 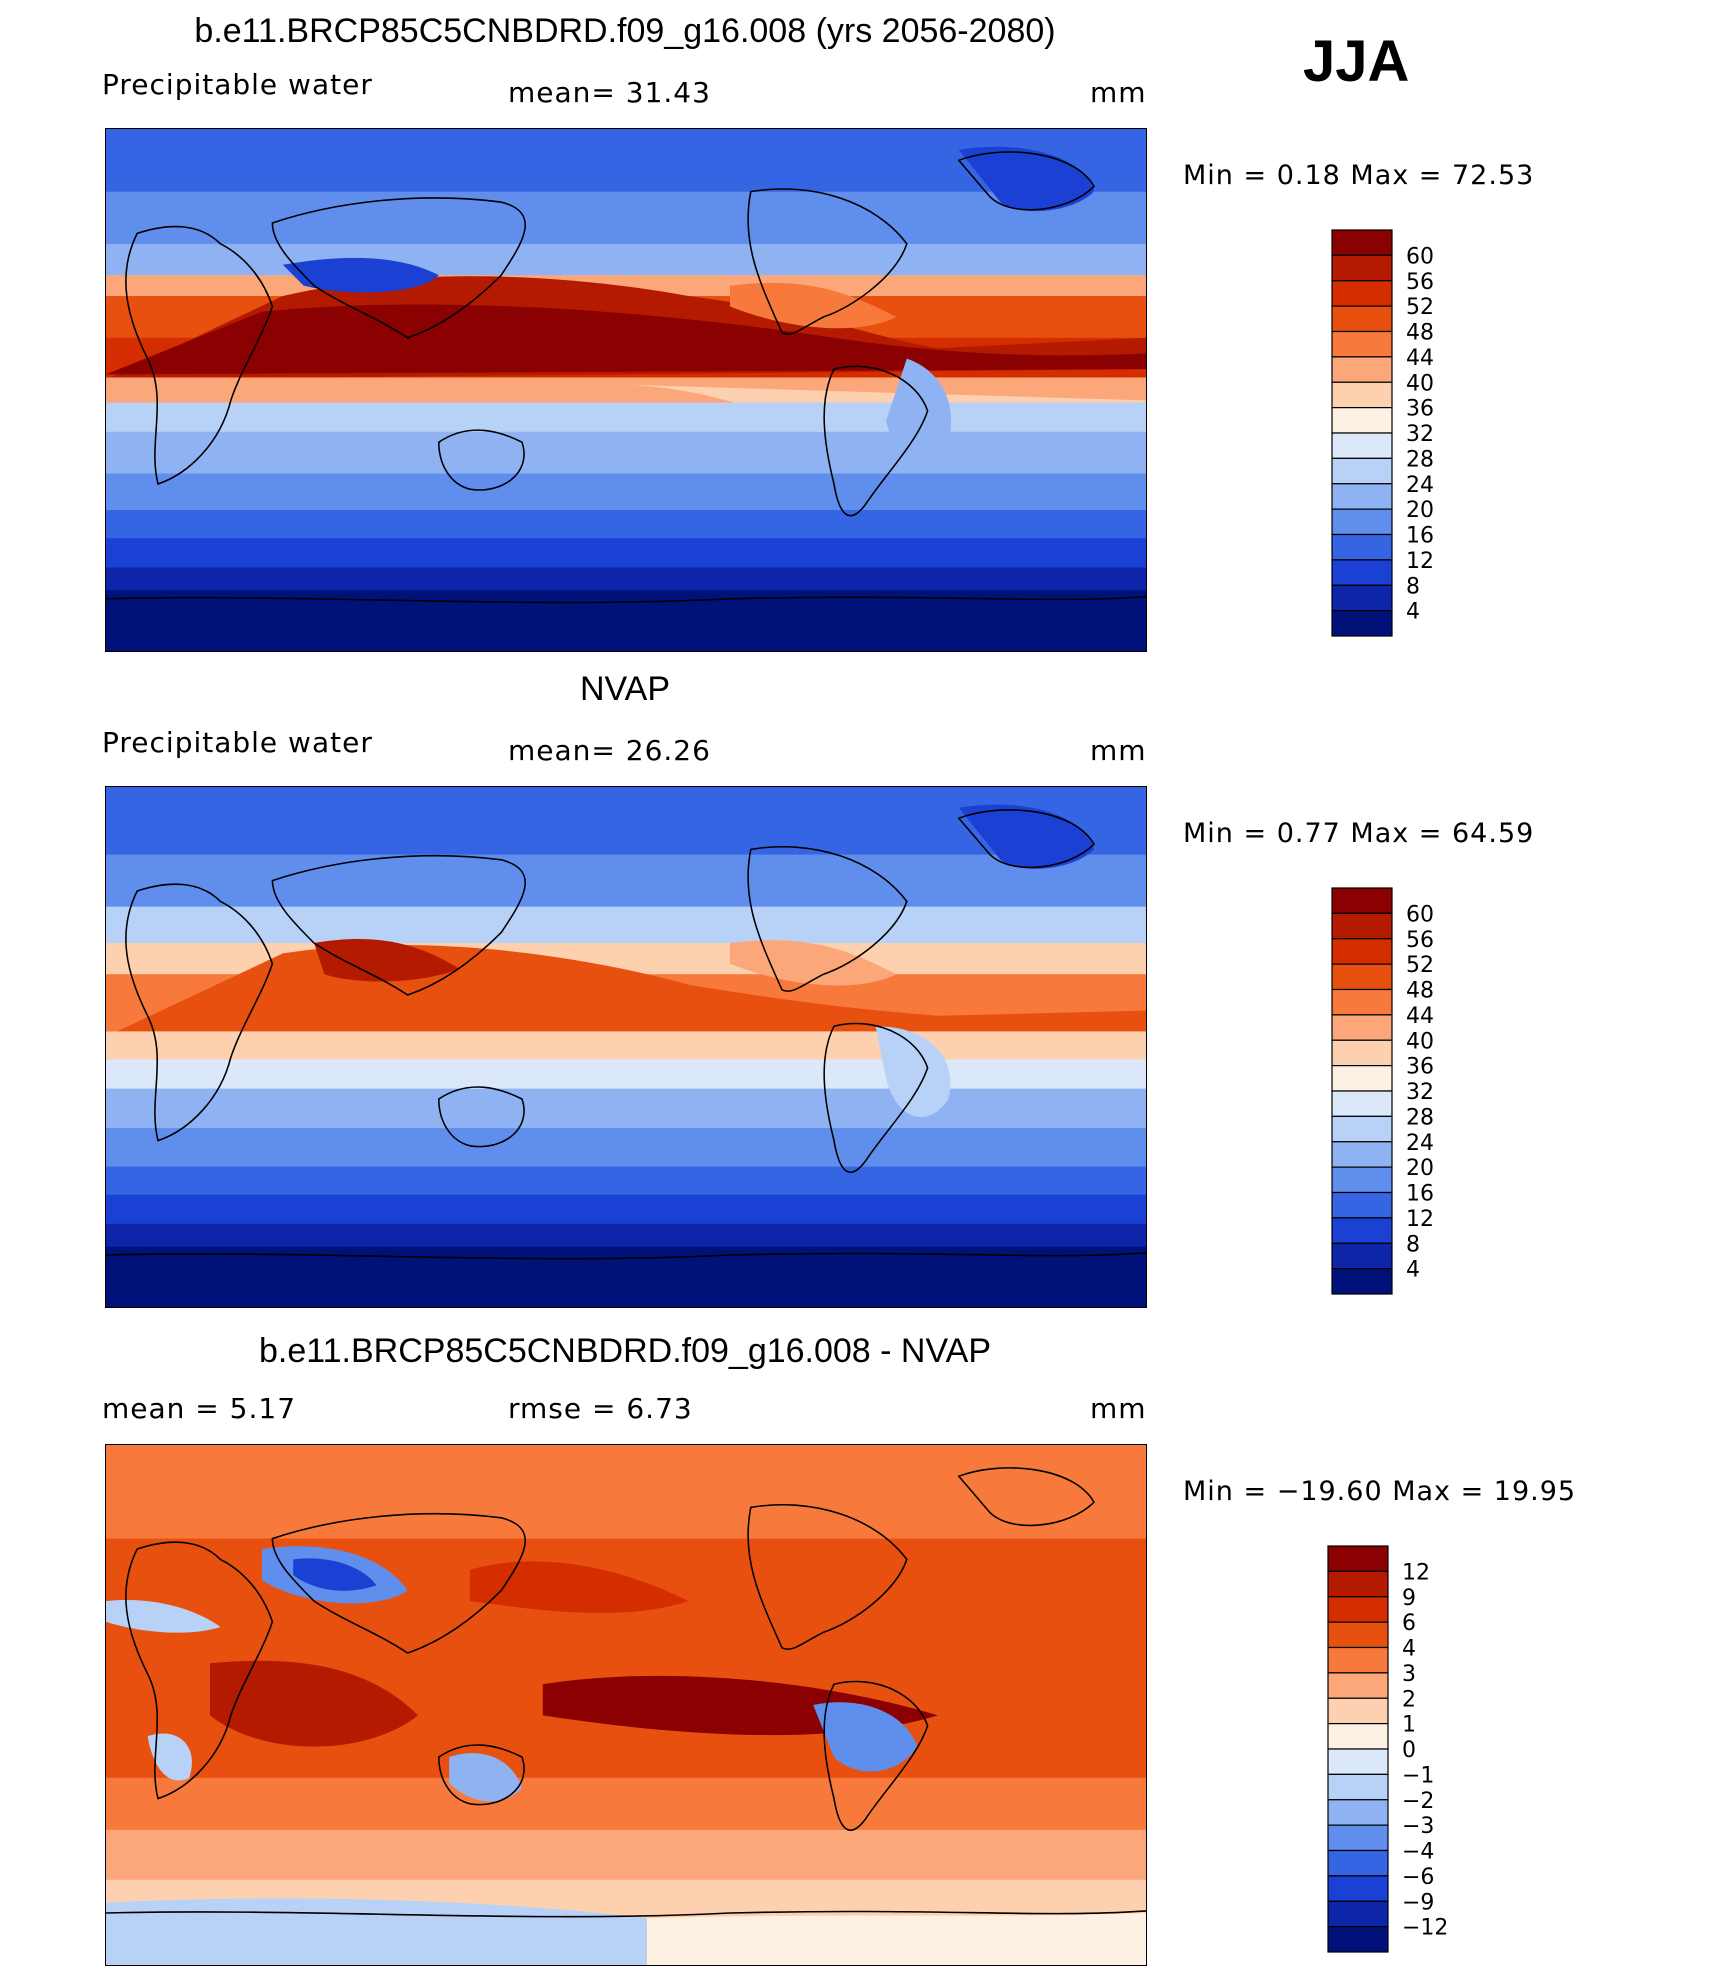 I want to click on colorbar-tick-label: 24, so click(x=1420, y=1143).